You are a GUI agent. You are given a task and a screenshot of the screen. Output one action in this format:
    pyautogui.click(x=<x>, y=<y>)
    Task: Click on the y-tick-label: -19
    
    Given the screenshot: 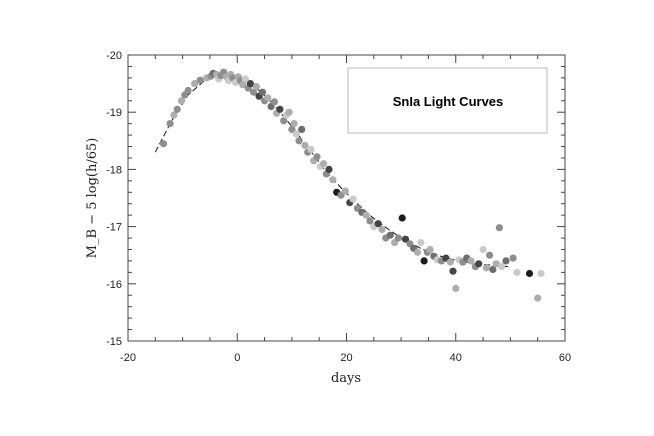 What is the action you would take?
    pyautogui.click(x=114, y=113)
    